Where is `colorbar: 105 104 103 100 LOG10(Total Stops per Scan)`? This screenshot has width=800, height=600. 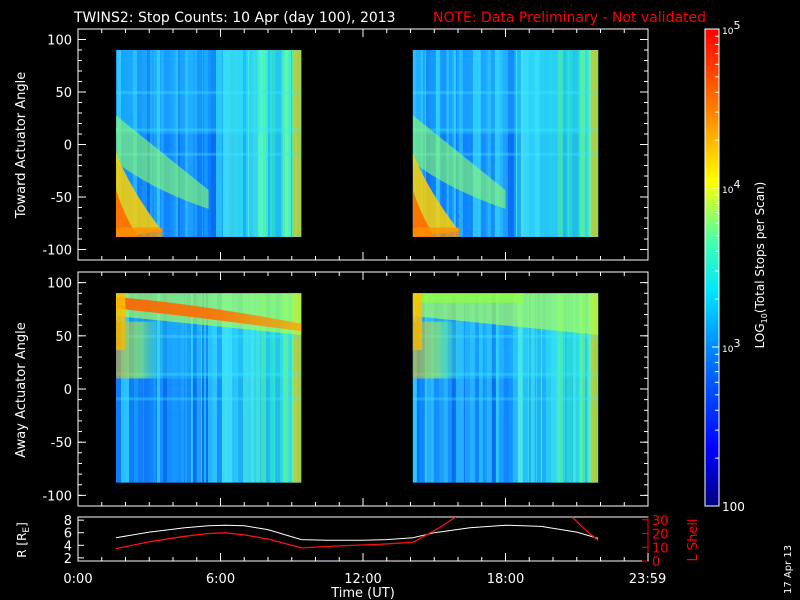
colorbar: 105 104 103 100 LOG10(Total Stops per Scan) is located at coordinates (736, 266).